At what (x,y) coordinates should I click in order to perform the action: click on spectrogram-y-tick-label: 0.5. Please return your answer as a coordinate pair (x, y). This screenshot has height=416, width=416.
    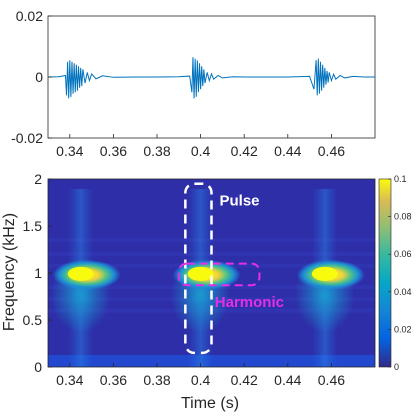
    Looking at the image, I should click on (33, 320).